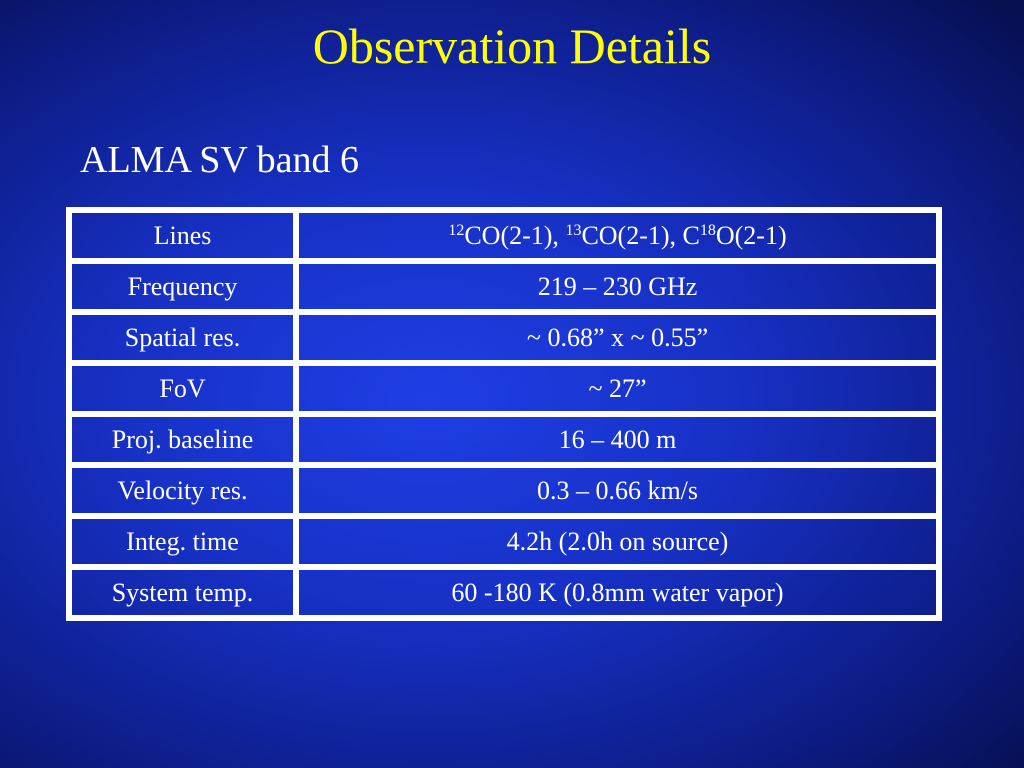 The width and height of the screenshot is (1024, 768). What do you see at coordinates (182, 337) in the screenshot?
I see `row-label: Spatial res.` at bounding box center [182, 337].